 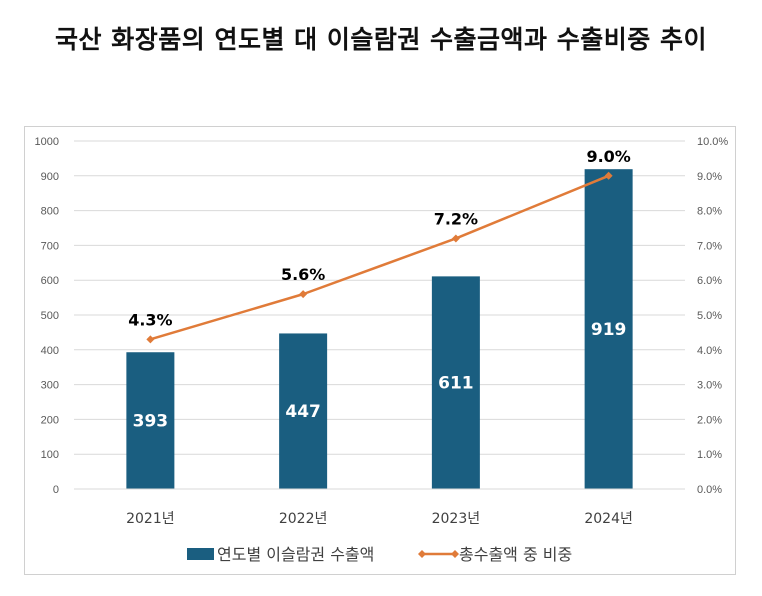 What do you see at coordinates (709, 455) in the screenshot?
I see `right-axis-tick-label: 1.0%` at bounding box center [709, 455].